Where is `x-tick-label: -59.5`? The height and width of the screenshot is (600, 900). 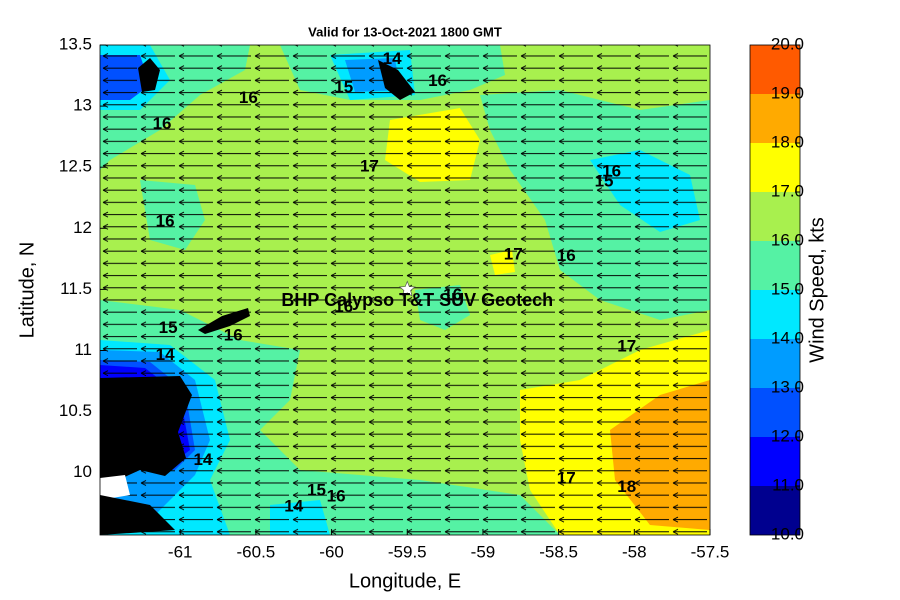 x-tick-label: -59.5 is located at coordinates (407, 551).